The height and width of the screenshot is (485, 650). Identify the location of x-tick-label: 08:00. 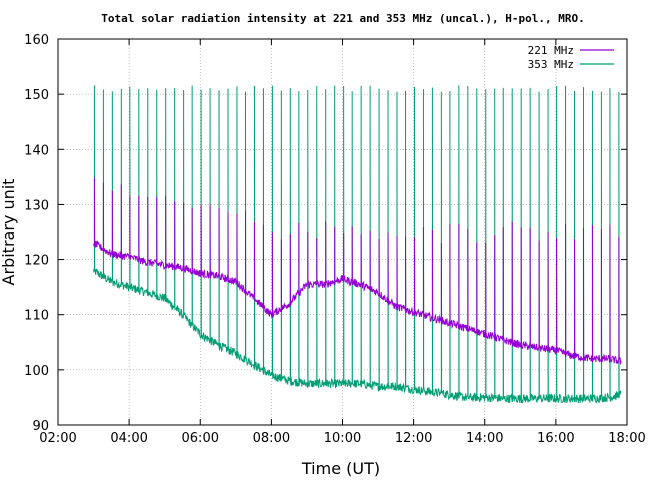
(271, 438).